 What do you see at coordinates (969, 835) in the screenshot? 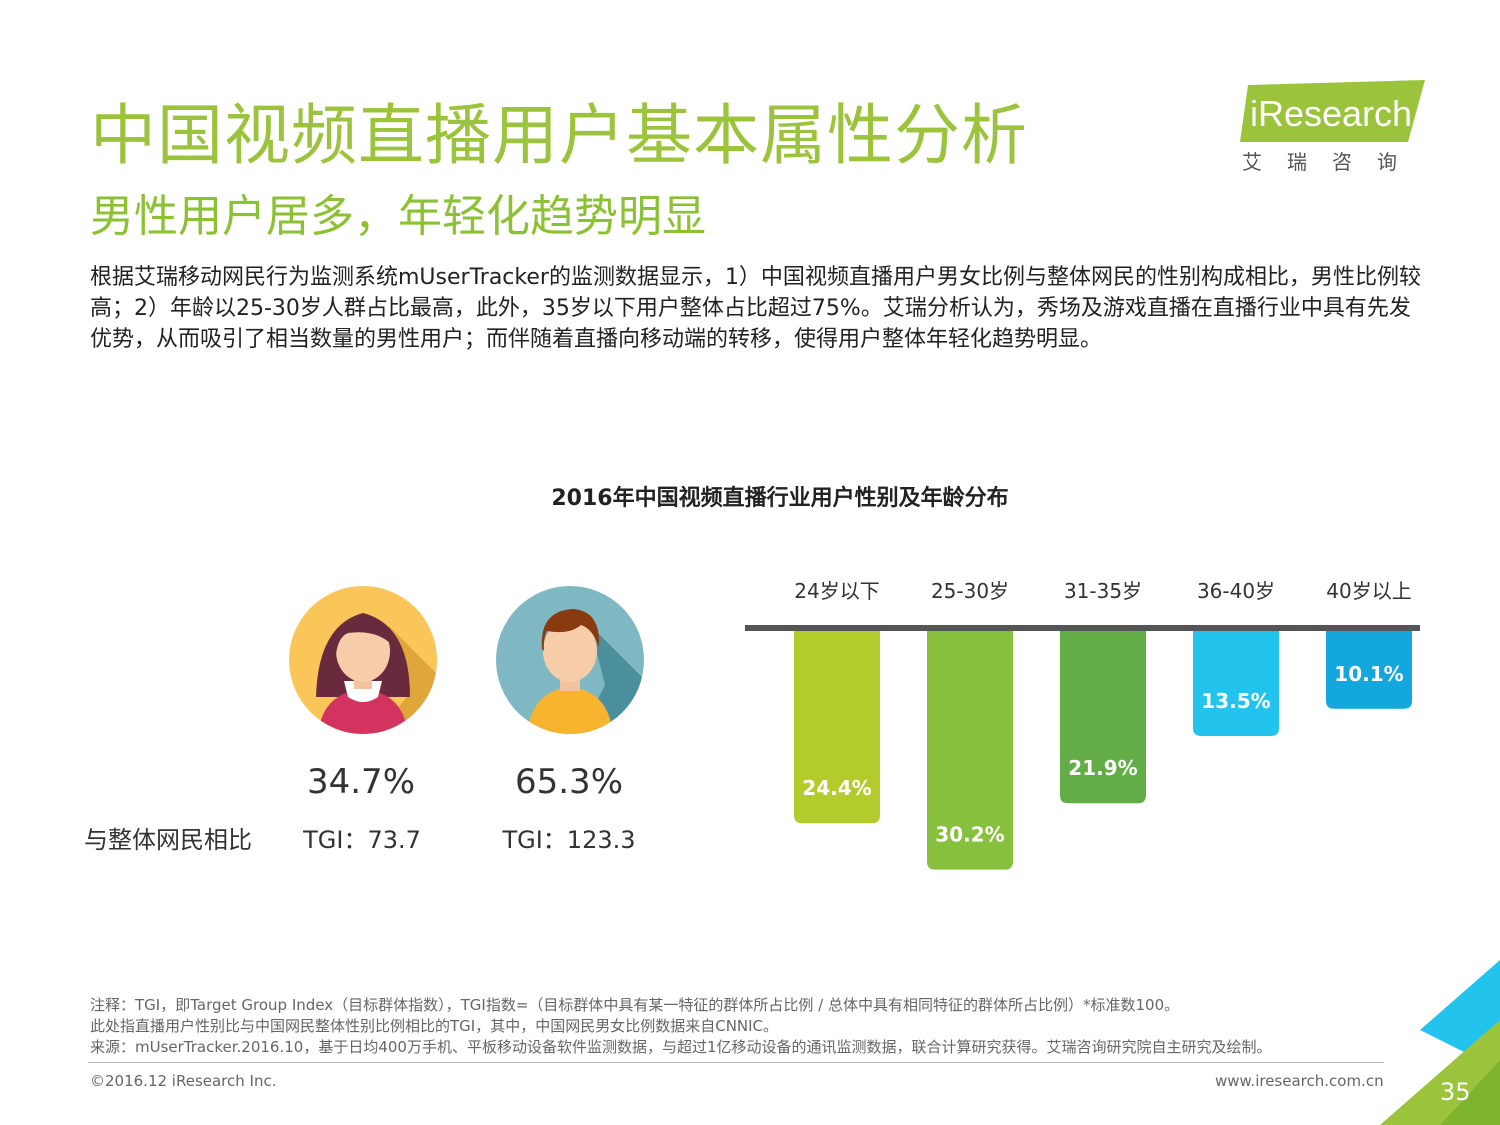
I see `bar-value-label: 30.2%` at bounding box center [969, 835].